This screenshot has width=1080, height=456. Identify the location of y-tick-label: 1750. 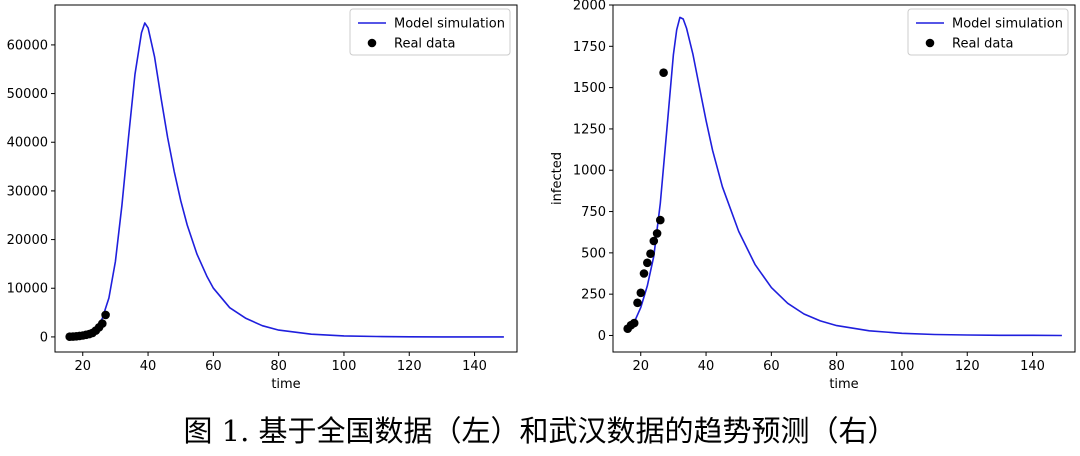
(589, 47).